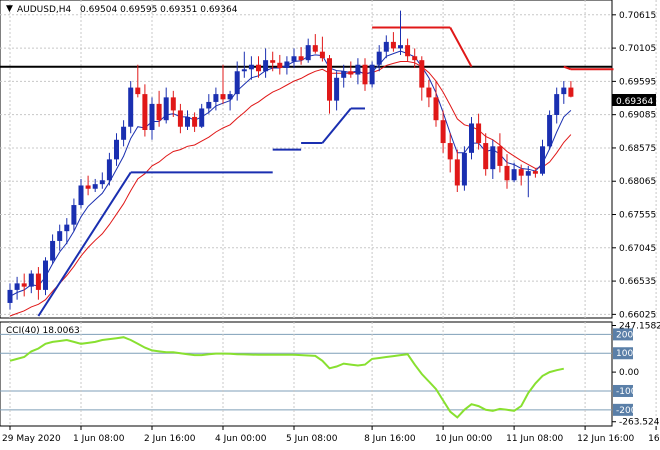 Image resolution: width=660 pixels, height=450 pixels. Describe the element at coordinates (637, 116) in the screenshot. I see `price-tick-label: 0.69085` at that location.